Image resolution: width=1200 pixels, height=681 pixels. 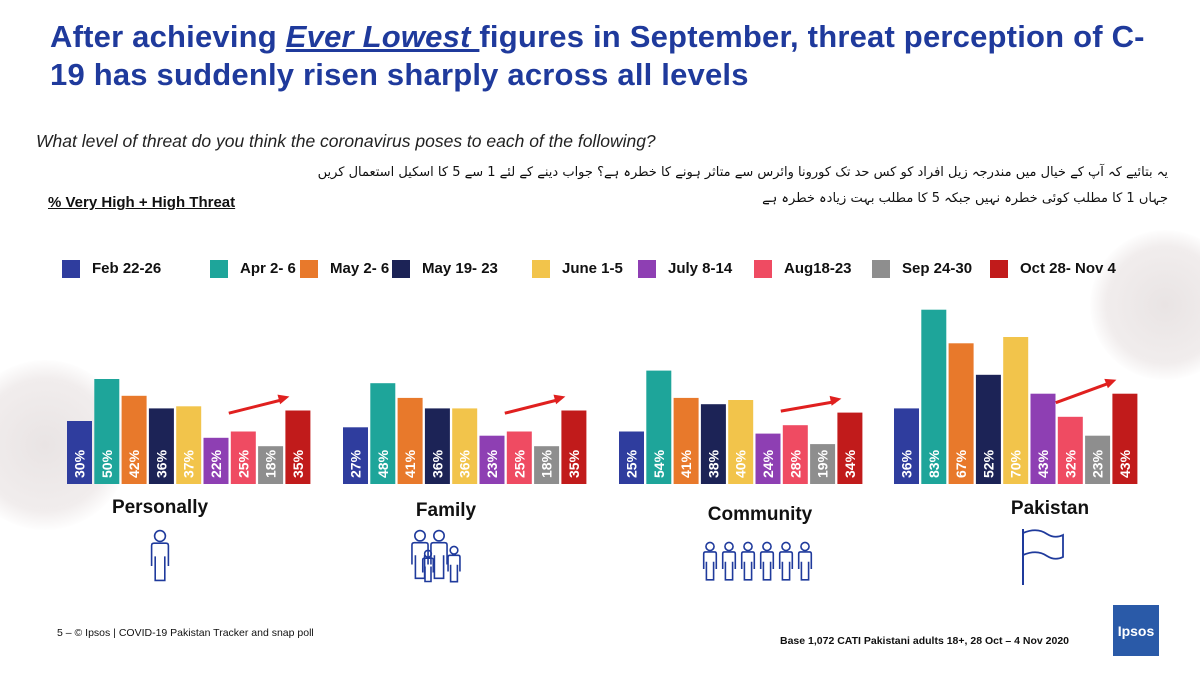 I want to click on data-label: 40%, so click(x=741, y=463).